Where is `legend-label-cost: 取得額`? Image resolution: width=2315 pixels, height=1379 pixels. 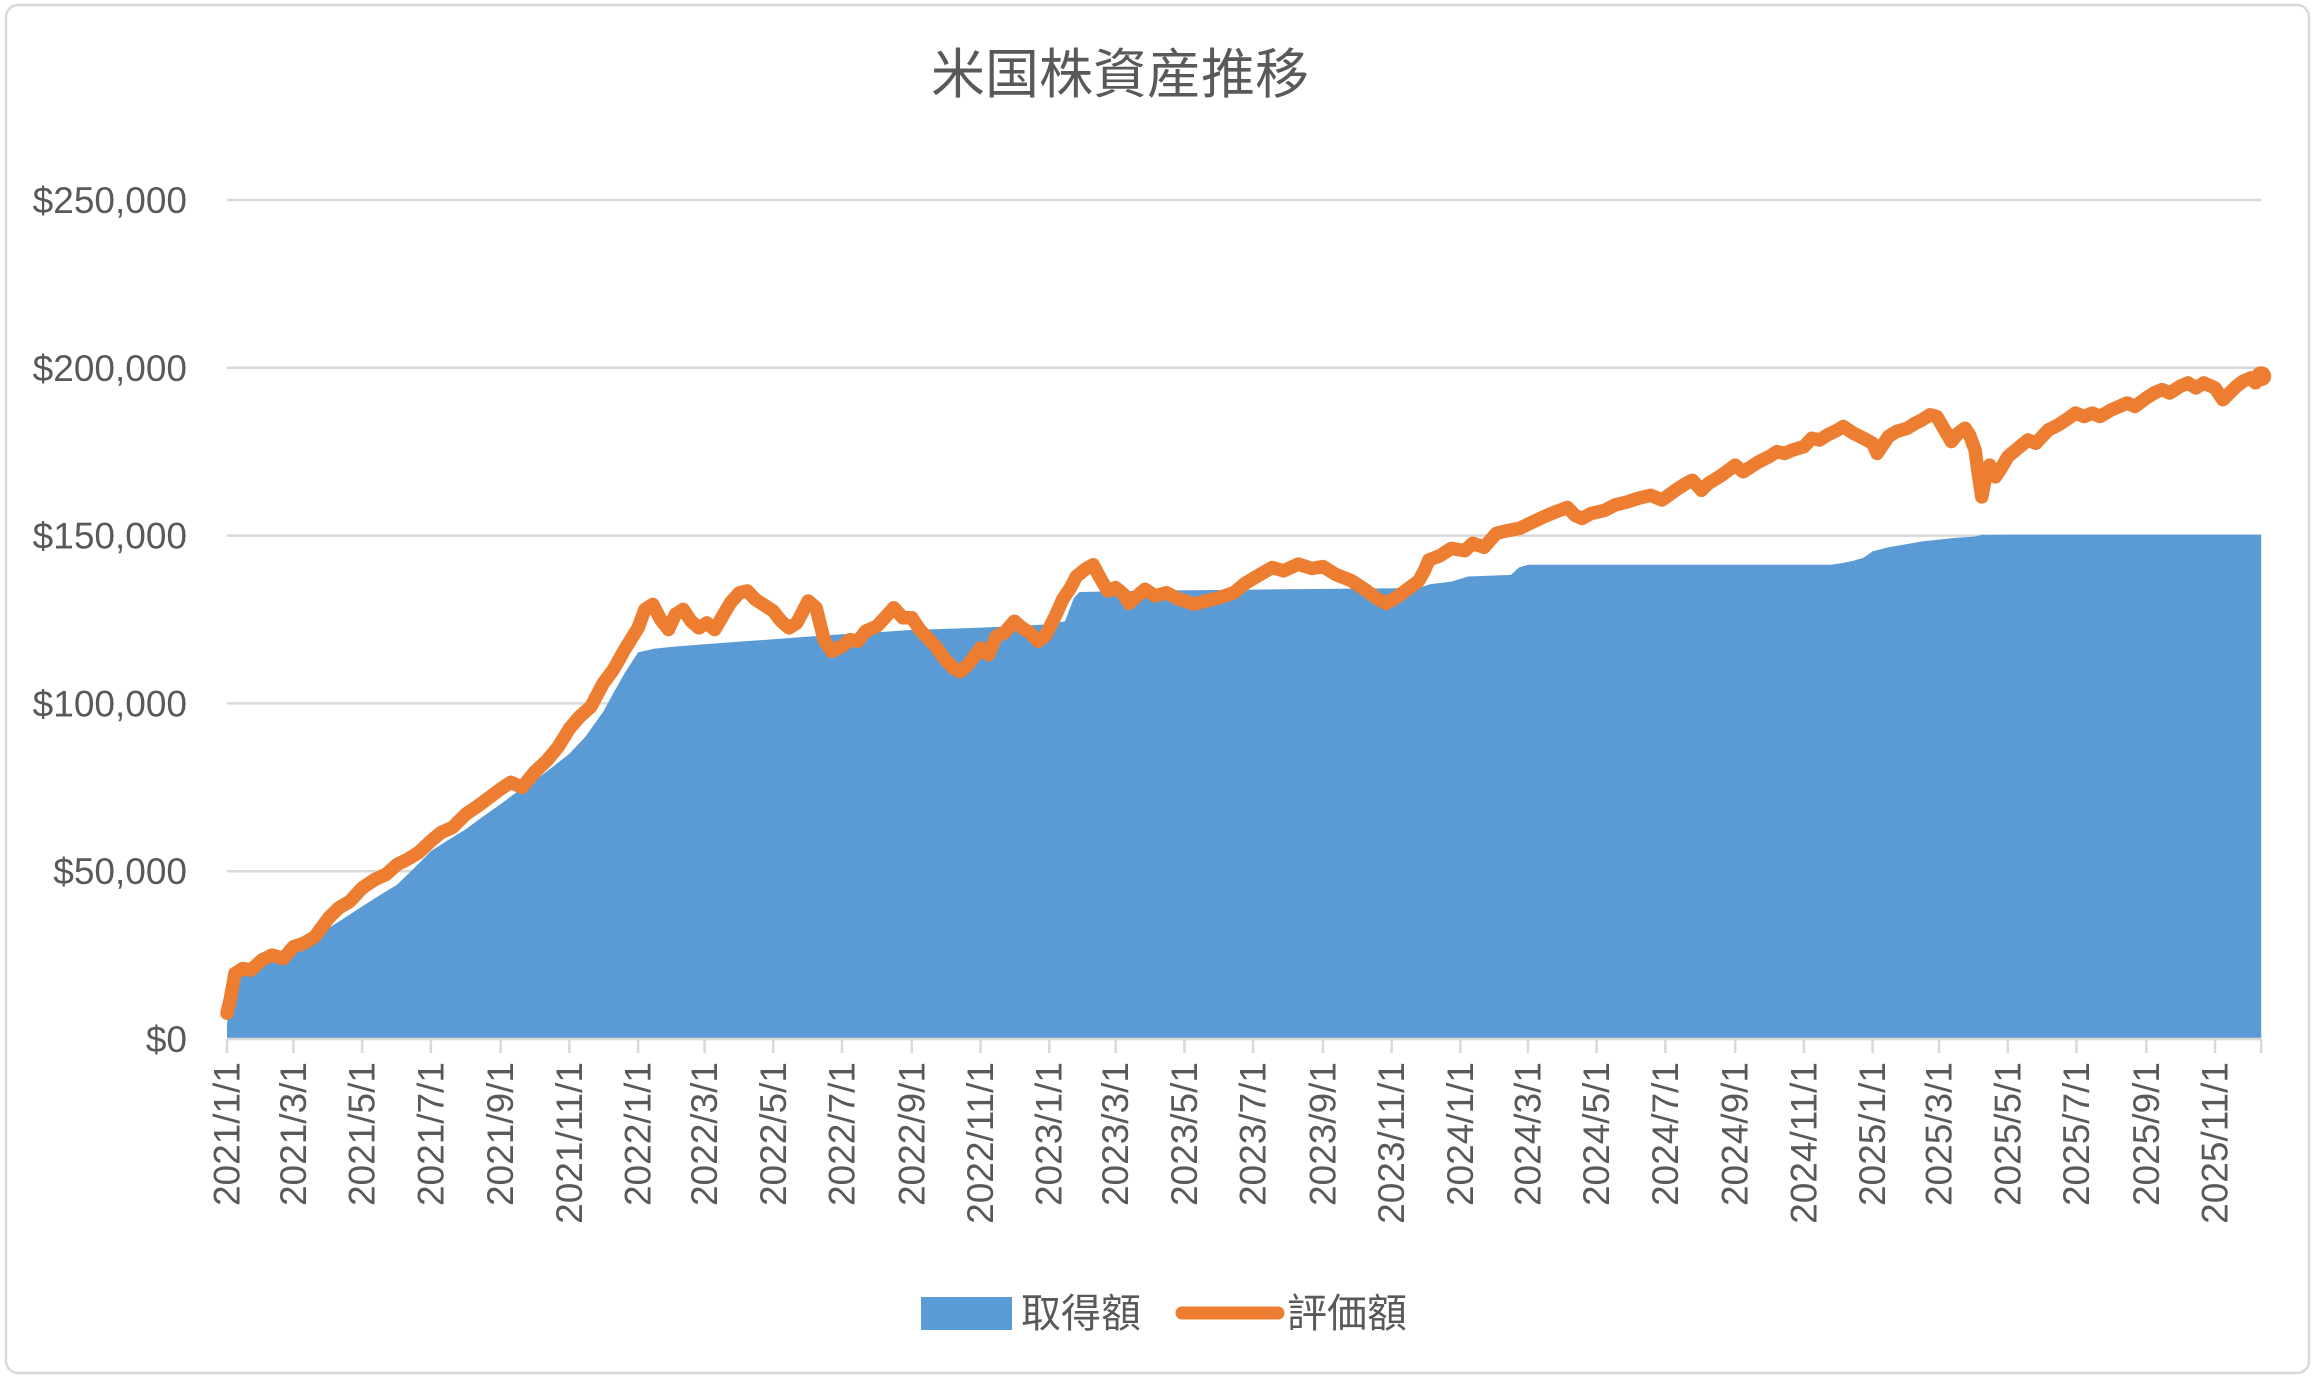 legend-label-cost: 取得額 is located at coordinates (1081, 1314).